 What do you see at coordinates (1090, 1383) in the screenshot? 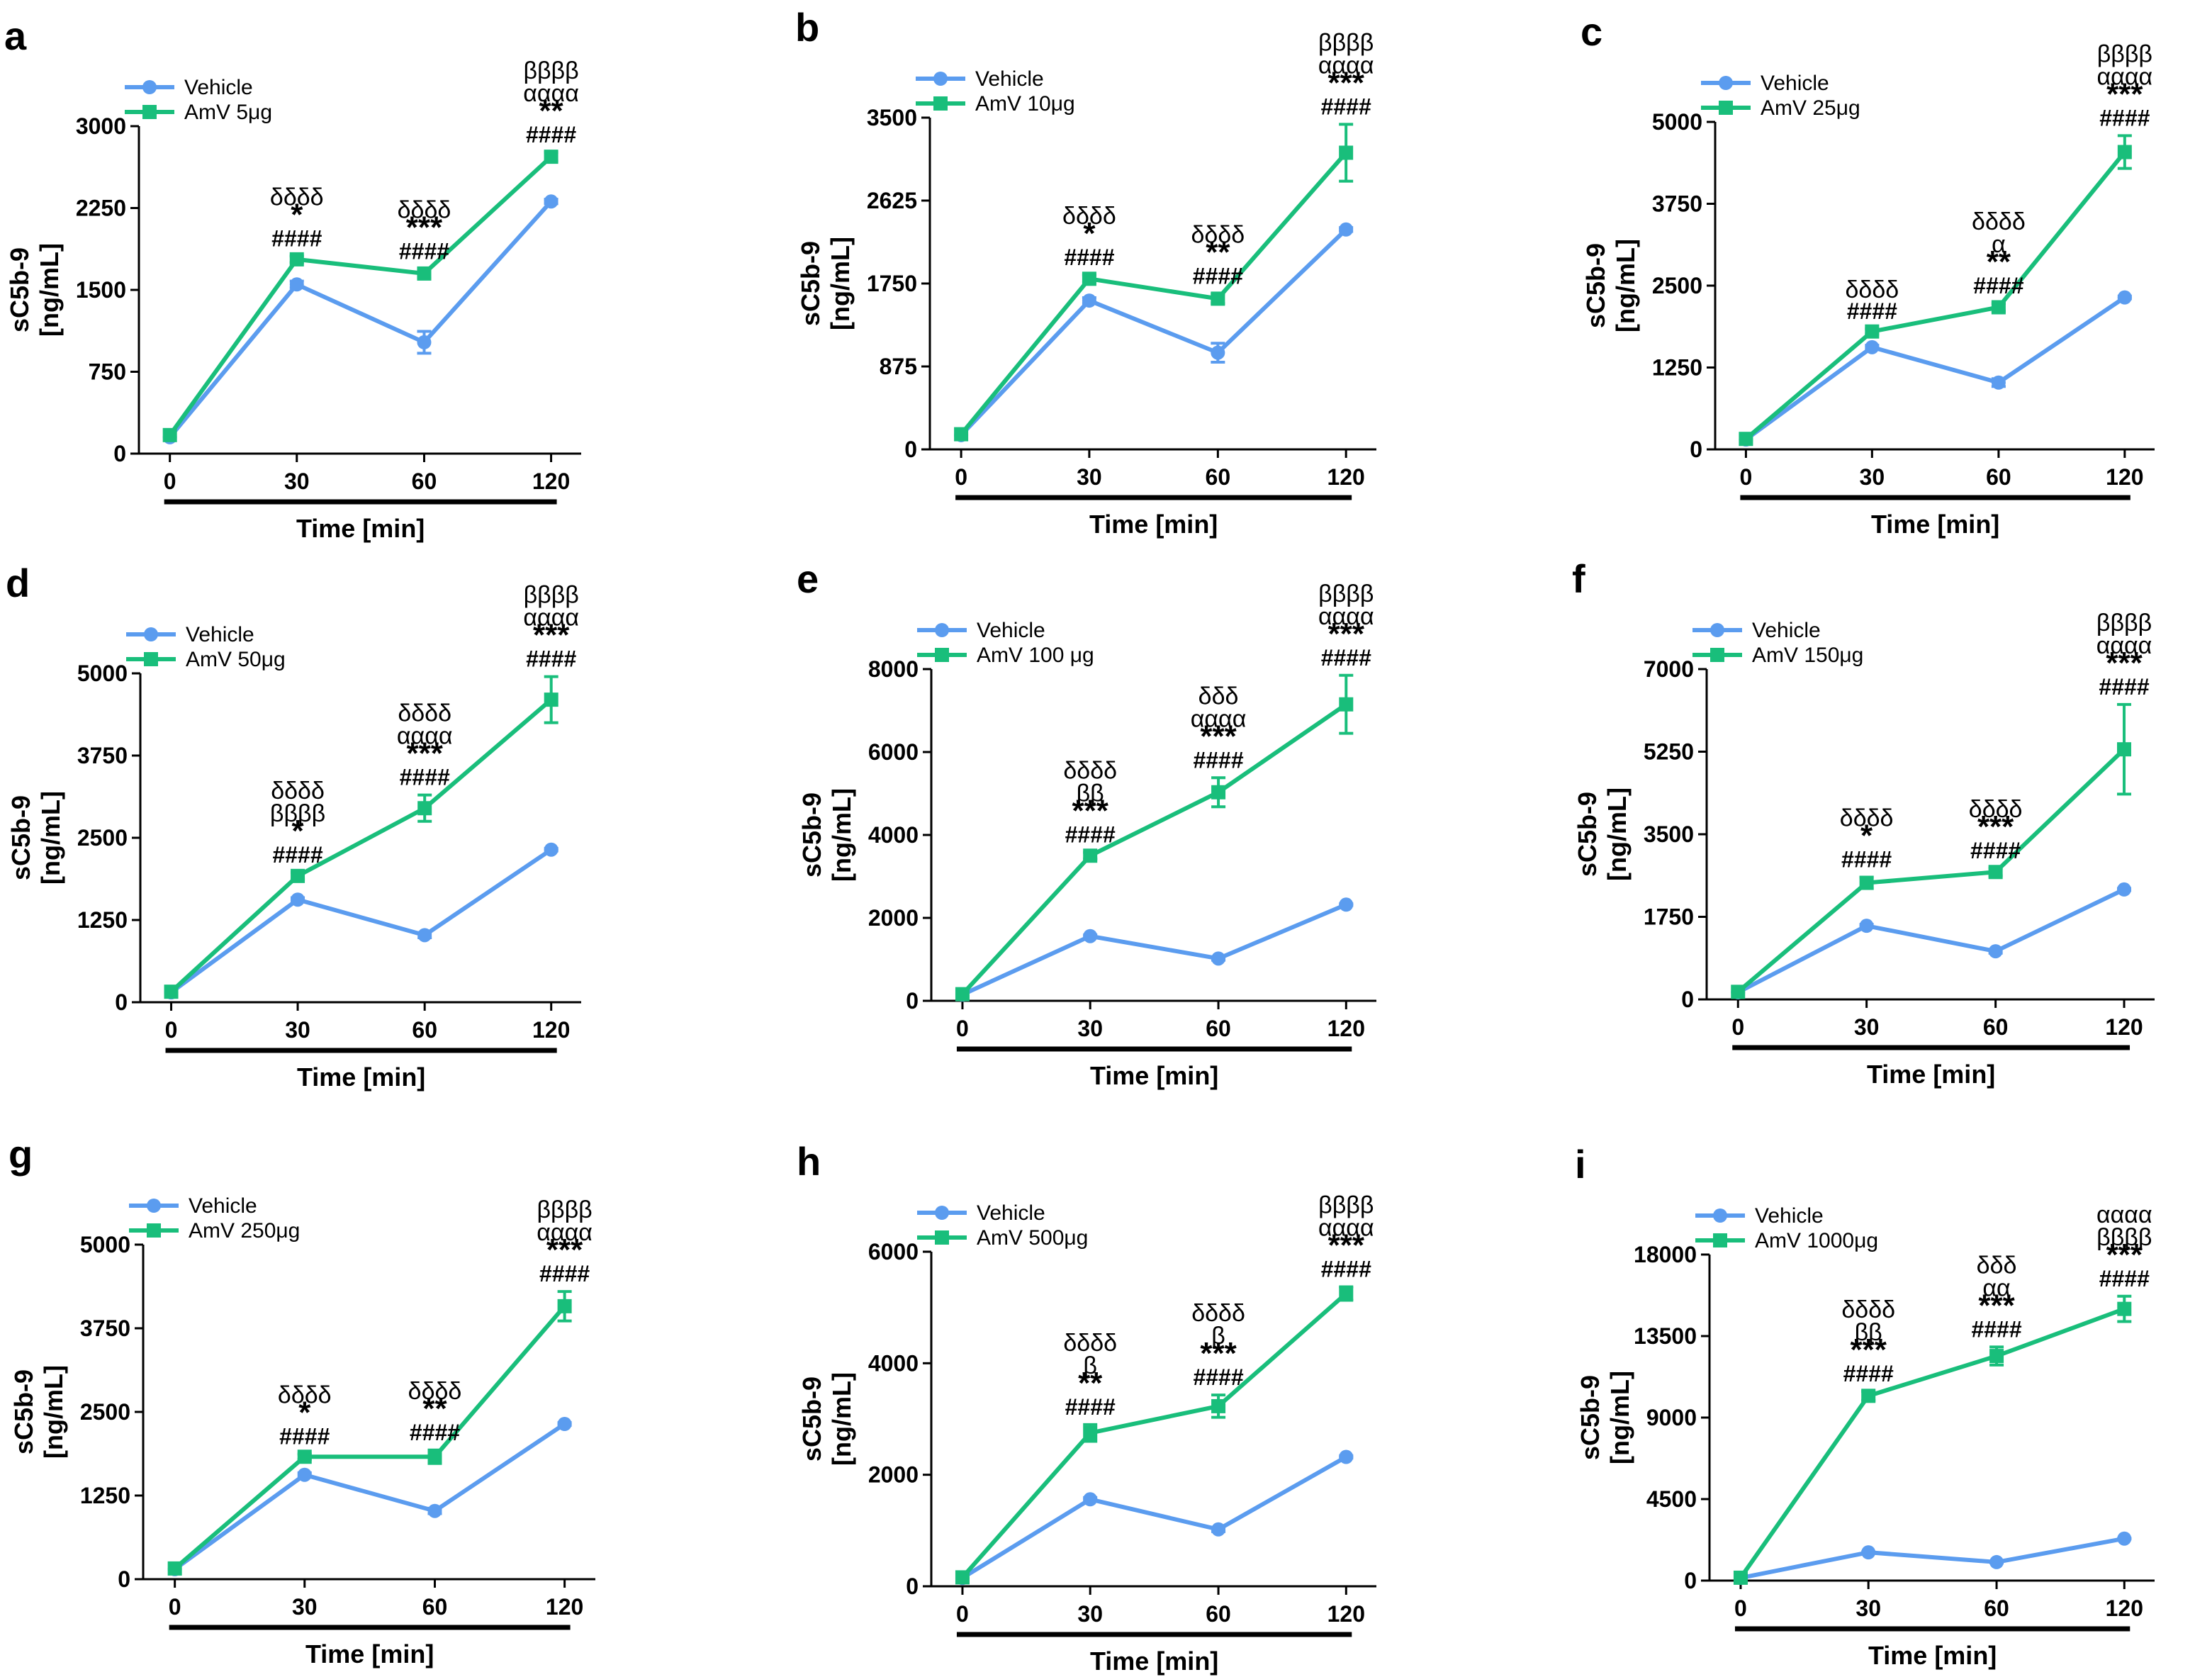
I see `significance-annotation: **` at bounding box center [1090, 1383].